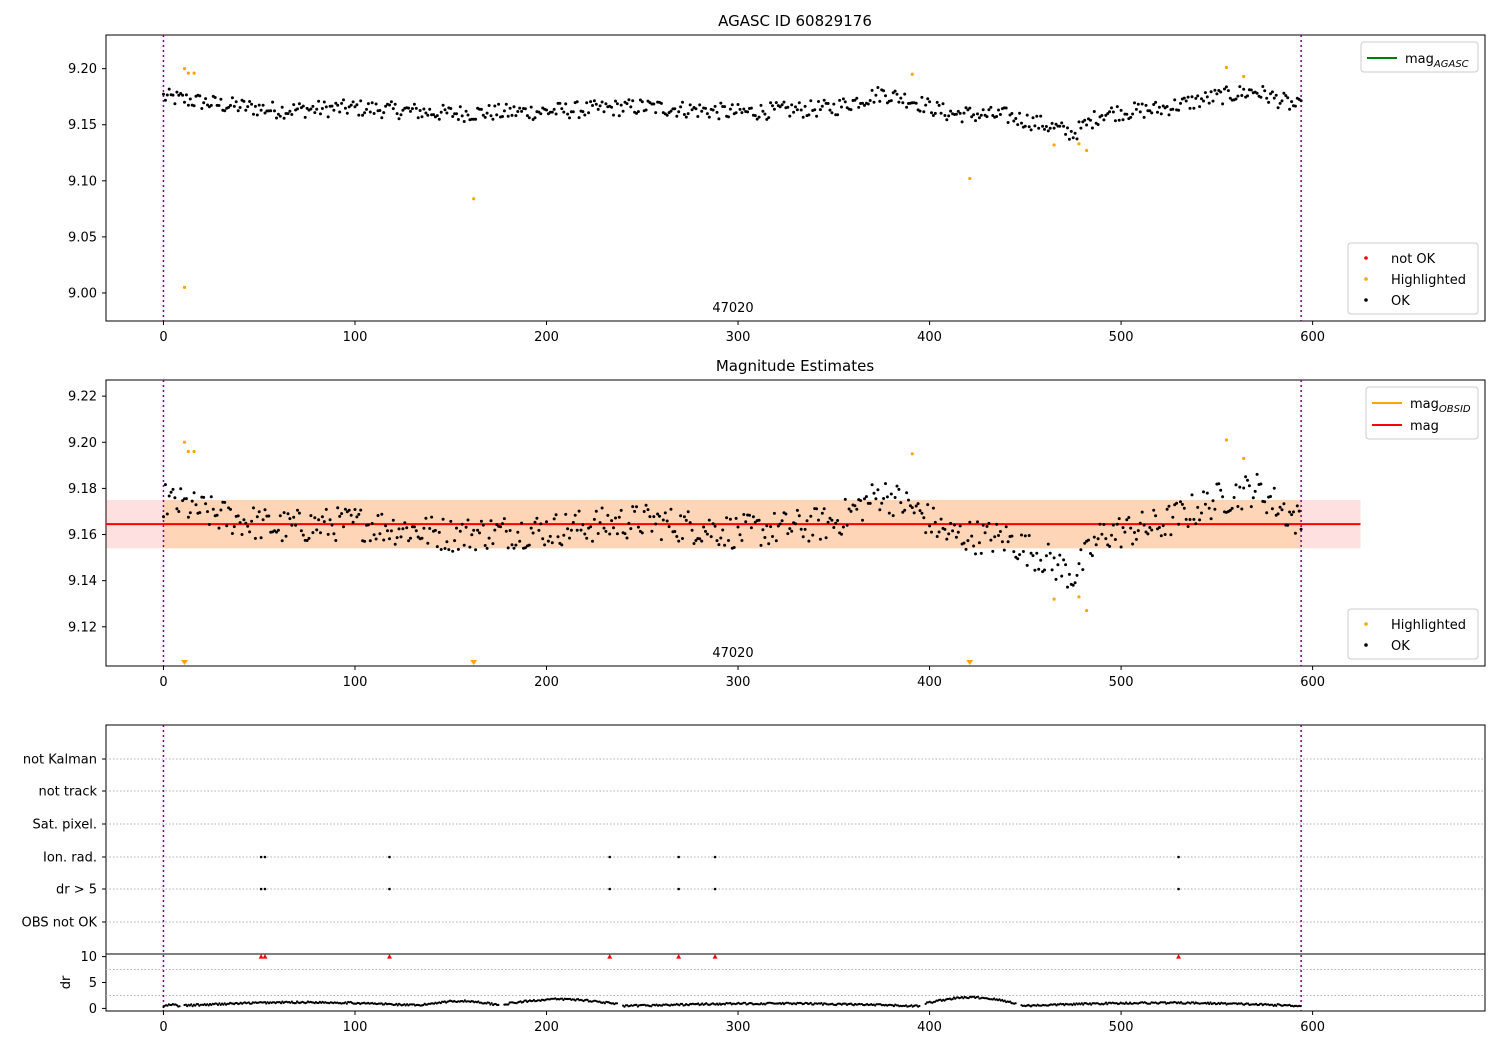 The image size is (1500, 1050). Describe the element at coordinates (1413, 278) in the screenshot. I see `legend-box` at that location.